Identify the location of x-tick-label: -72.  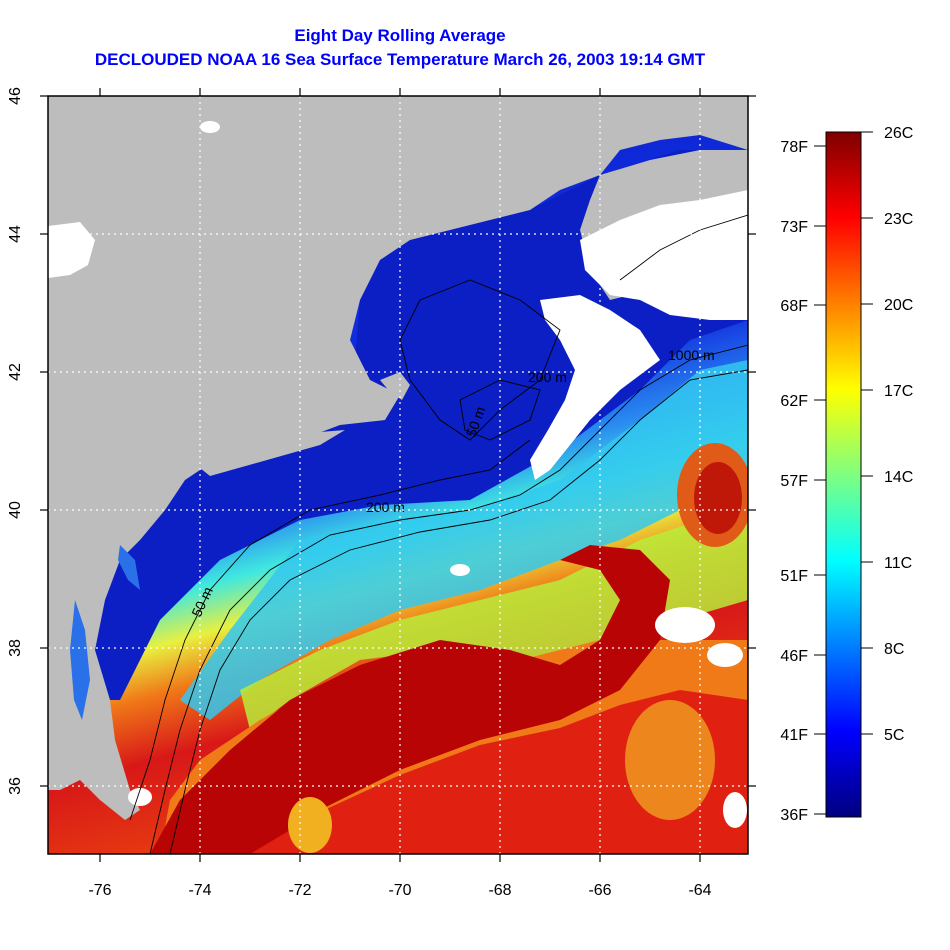
(299, 890).